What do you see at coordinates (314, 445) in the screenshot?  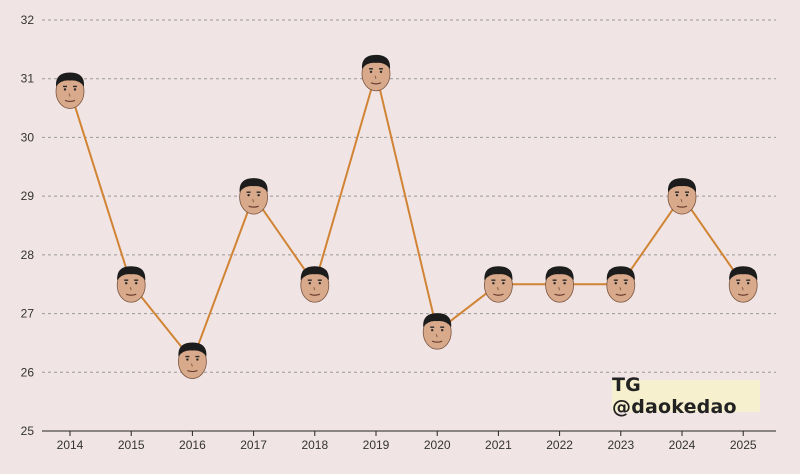 I see `x-tick-label: 2018` at bounding box center [314, 445].